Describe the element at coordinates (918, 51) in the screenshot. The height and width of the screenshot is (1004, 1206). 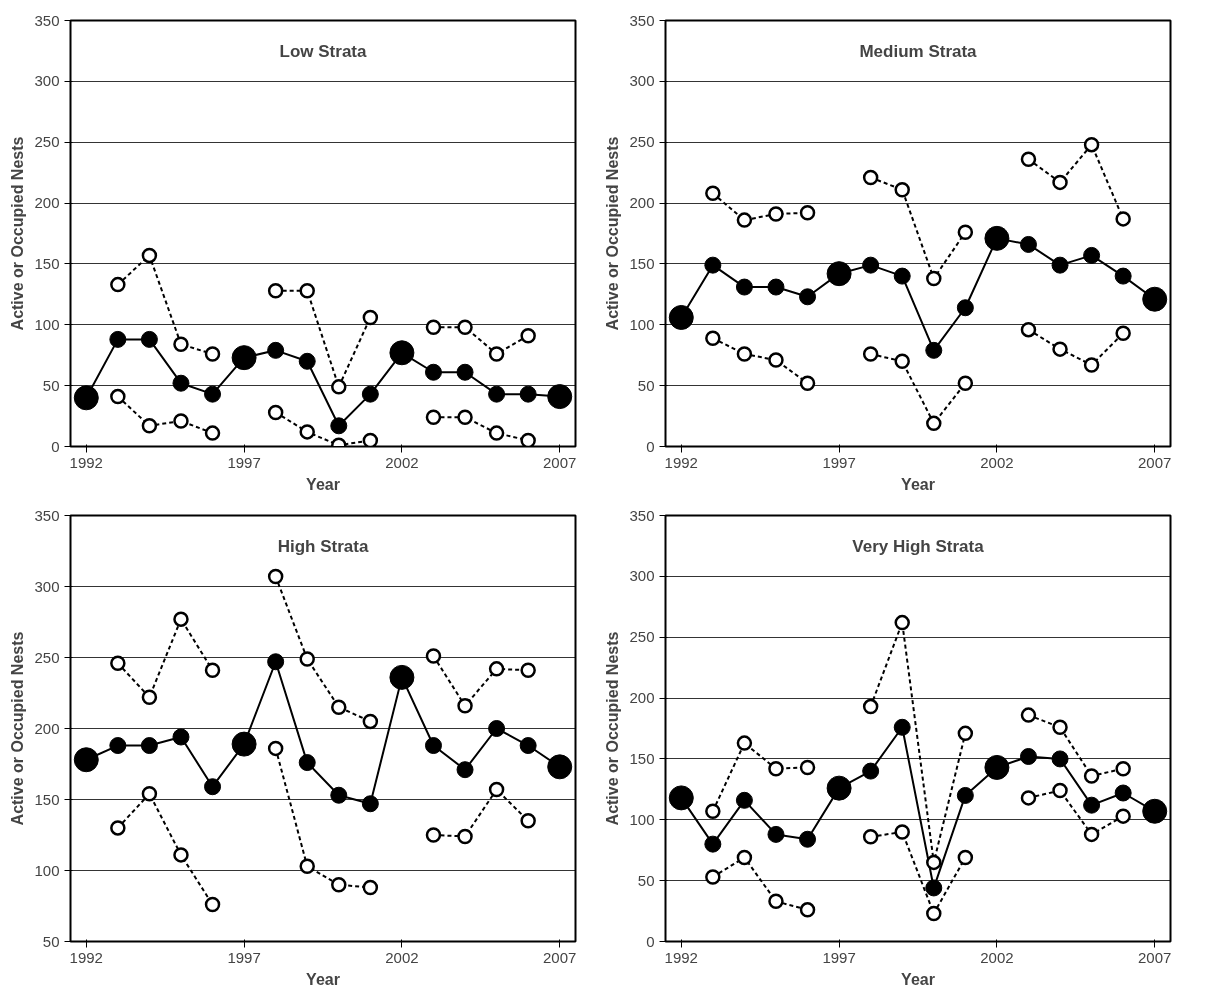
I see `text: Medium Strata` at that location.